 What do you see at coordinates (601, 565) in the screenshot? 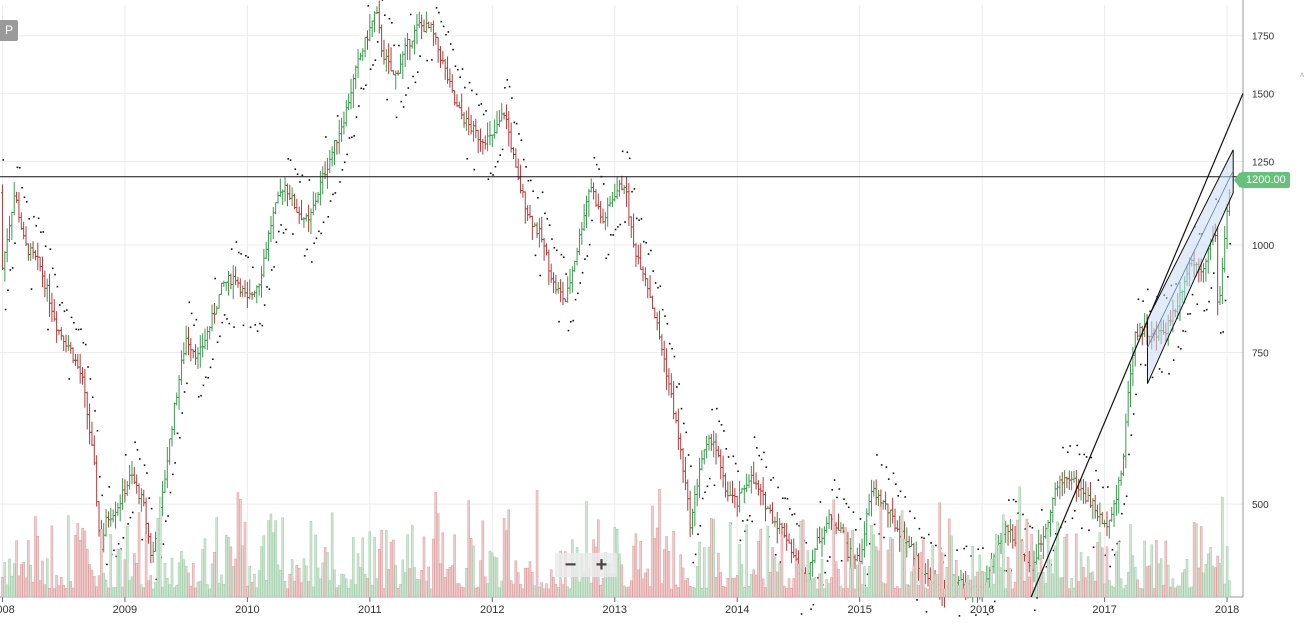
I see `zoom-in-button: +` at bounding box center [601, 565].